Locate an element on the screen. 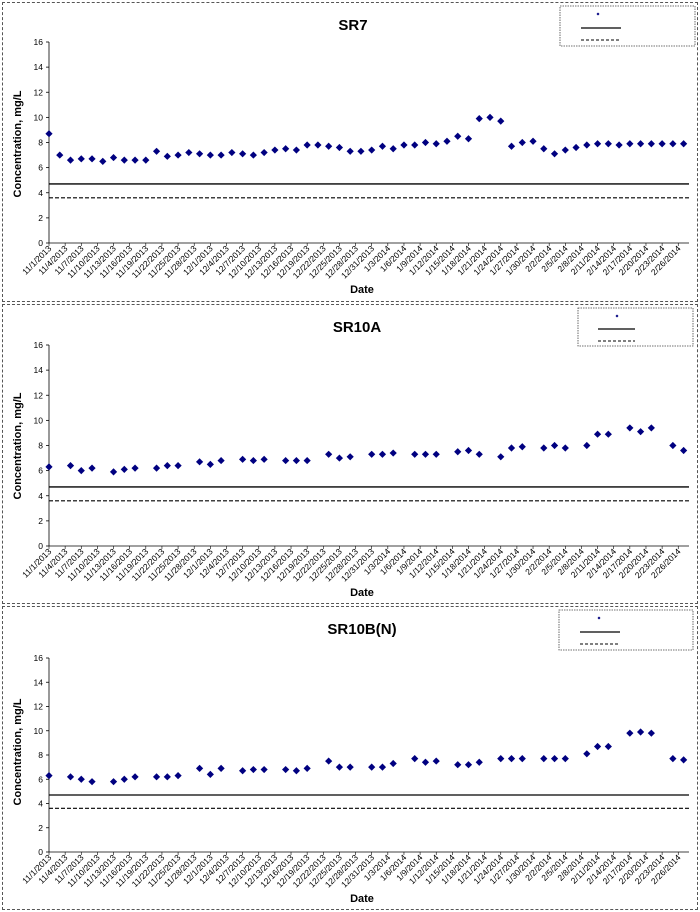 The width and height of the screenshot is (700, 912). y-tick-label: 10 is located at coordinates (39, 117).